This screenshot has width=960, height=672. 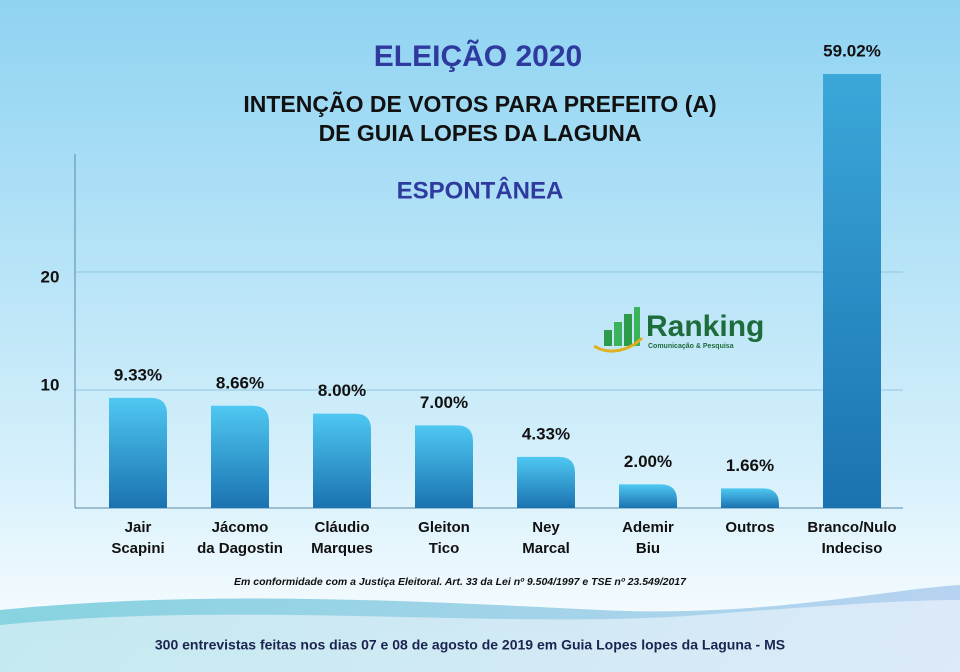 I want to click on mode-label: ESPONTÂNEA, so click(x=480, y=190).